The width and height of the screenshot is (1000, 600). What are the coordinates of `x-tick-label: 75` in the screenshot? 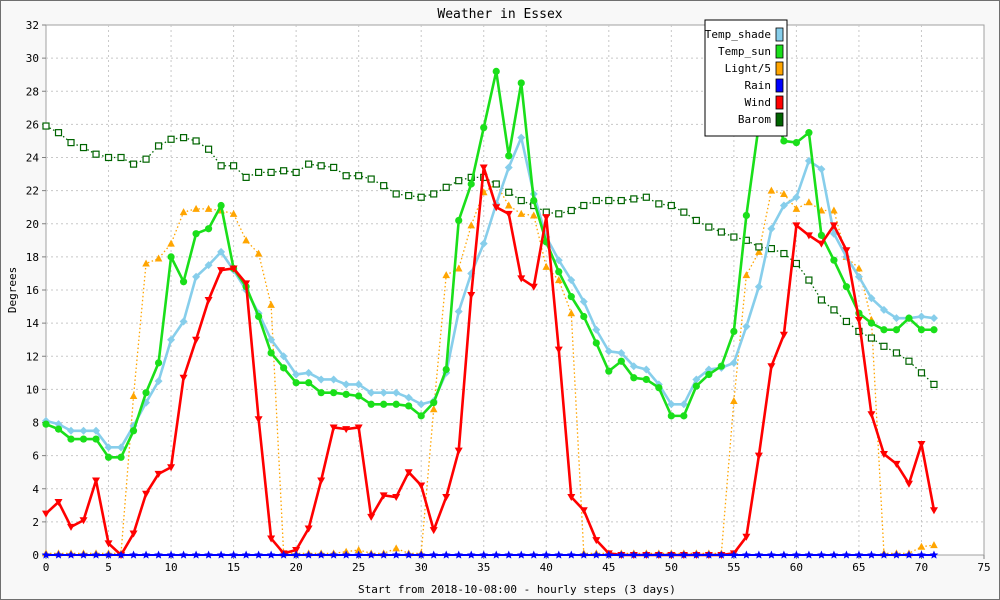 It's located at (983, 567).